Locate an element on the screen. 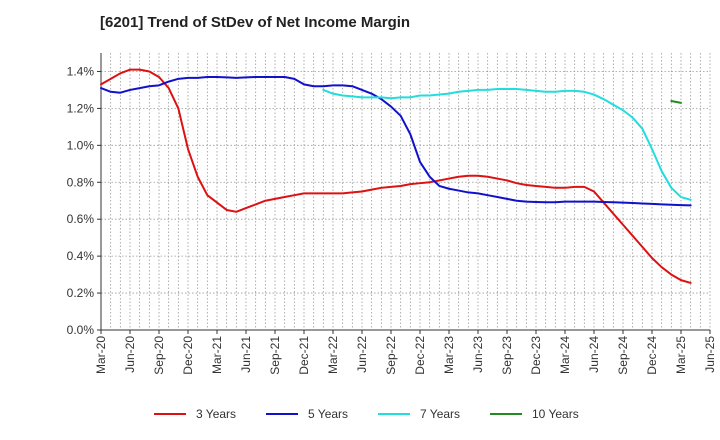 Image resolution: width=720 pixels, height=440 pixels. x-tick-label: Dec-20 is located at coordinates (188, 355).